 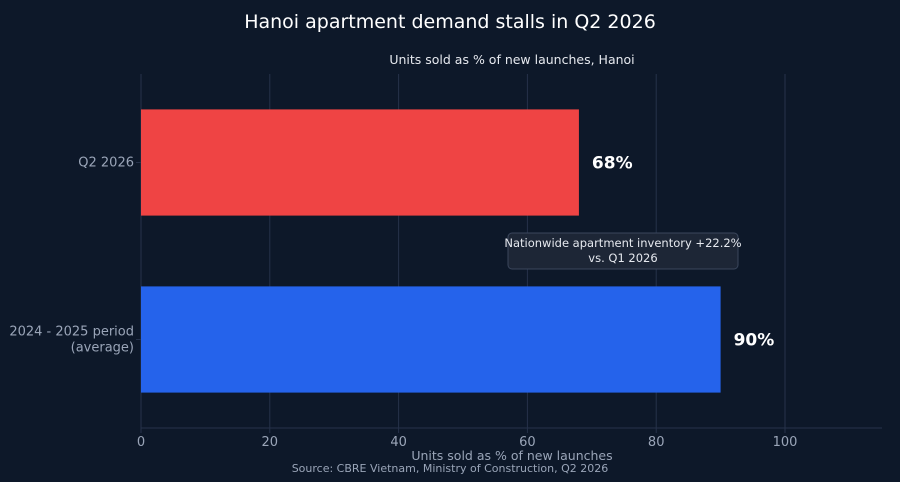 What do you see at coordinates (398, 442) in the screenshot?
I see `x-tick-label: 40` at bounding box center [398, 442].